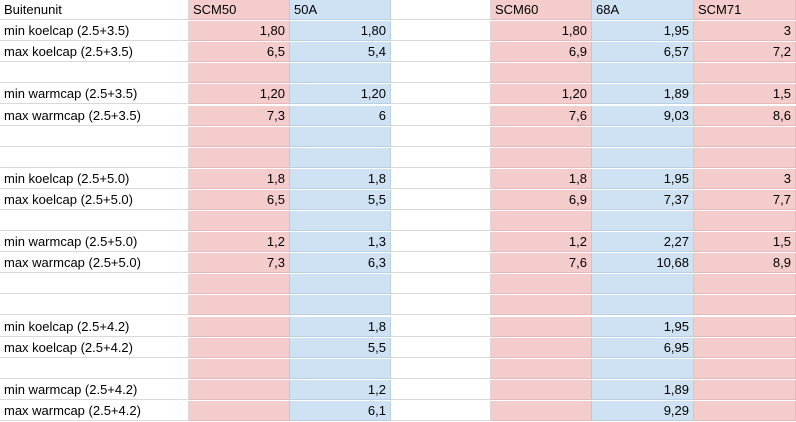 The image size is (796, 422). What do you see at coordinates (239, 242) in the screenshot?
I see `value-cell-scm50: 1,2` at bounding box center [239, 242].